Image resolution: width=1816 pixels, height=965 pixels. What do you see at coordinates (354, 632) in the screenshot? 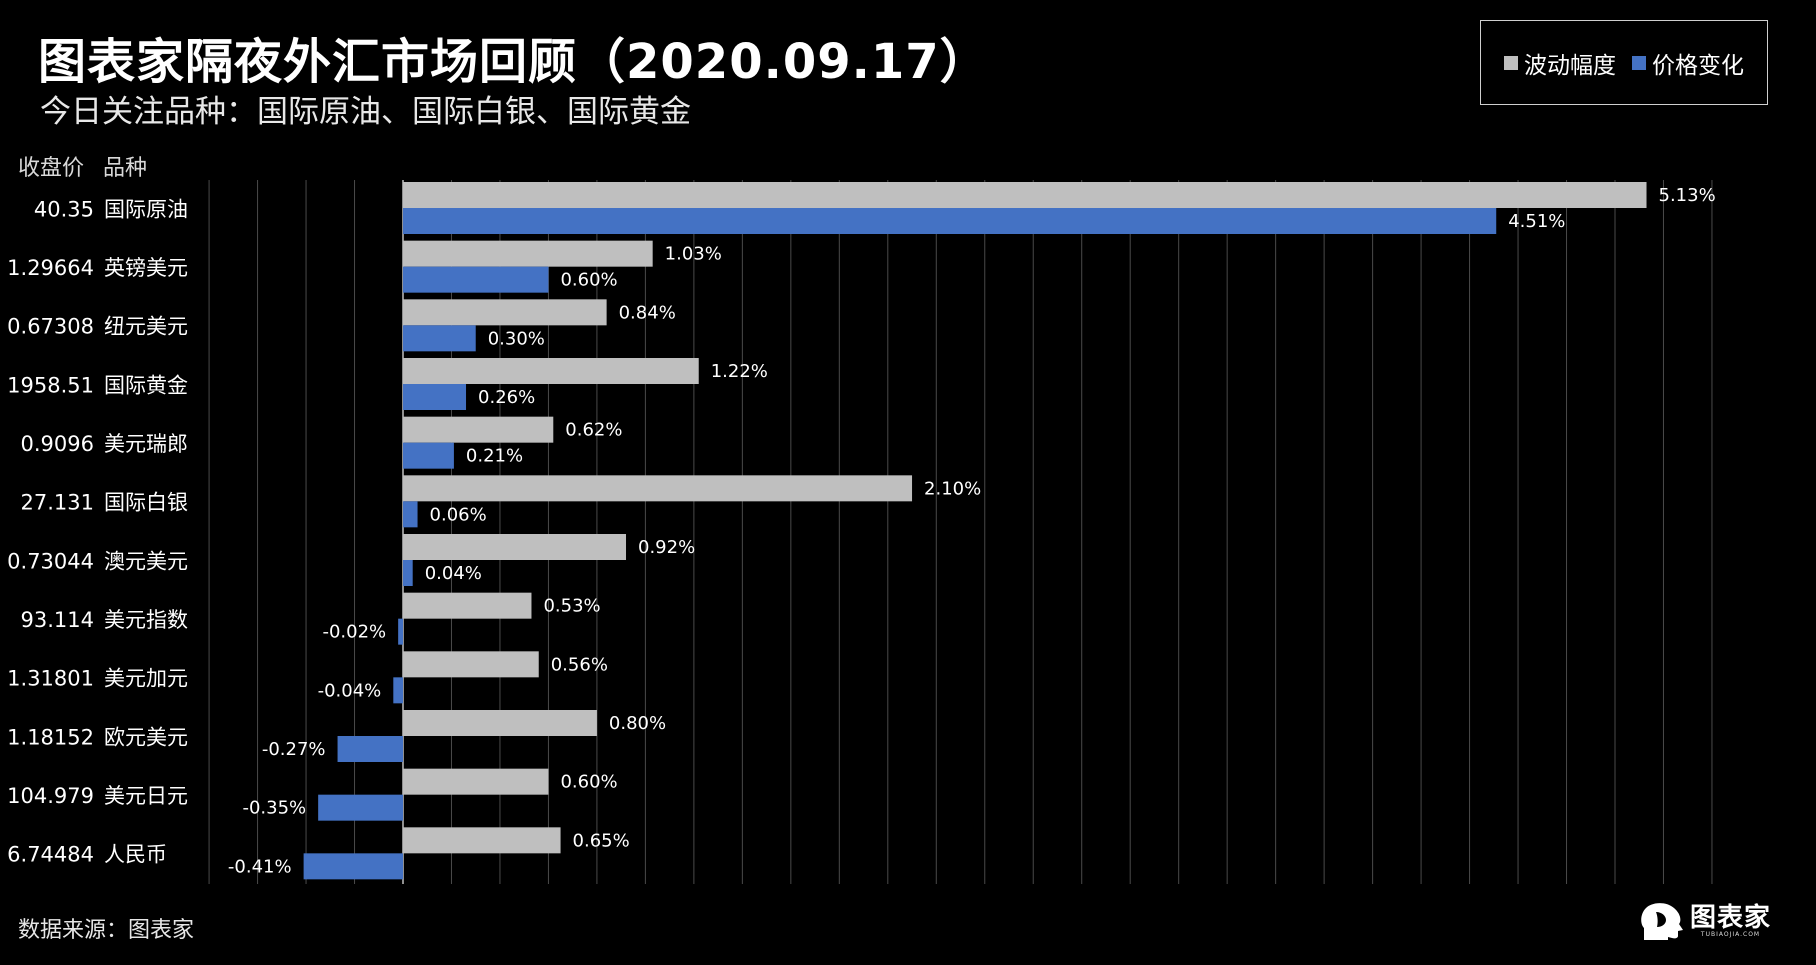
I see `price-change-value-label: -0.02%` at bounding box center [354, 632].